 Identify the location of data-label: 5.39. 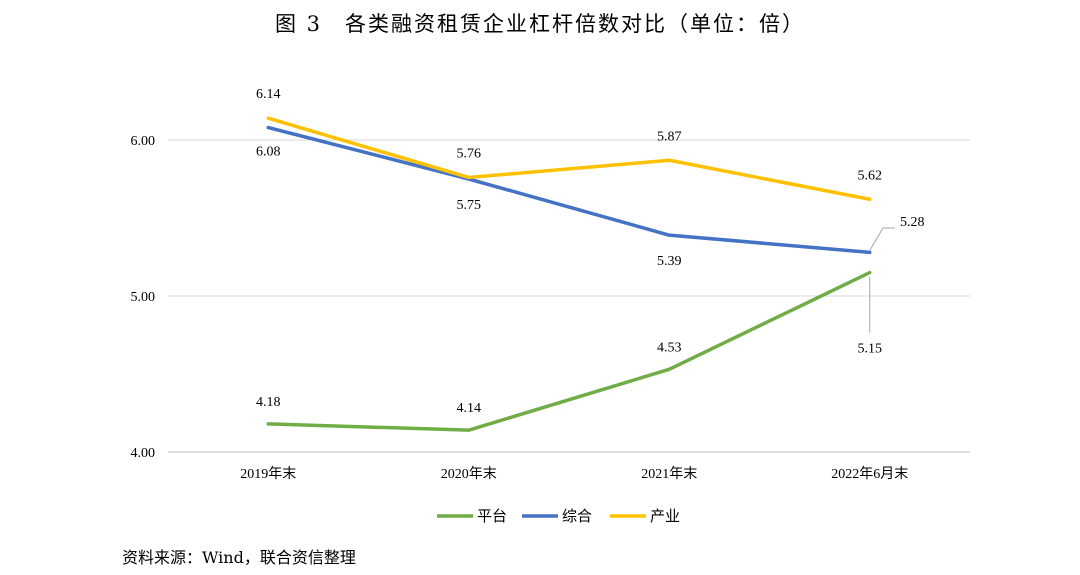
(669, 261).